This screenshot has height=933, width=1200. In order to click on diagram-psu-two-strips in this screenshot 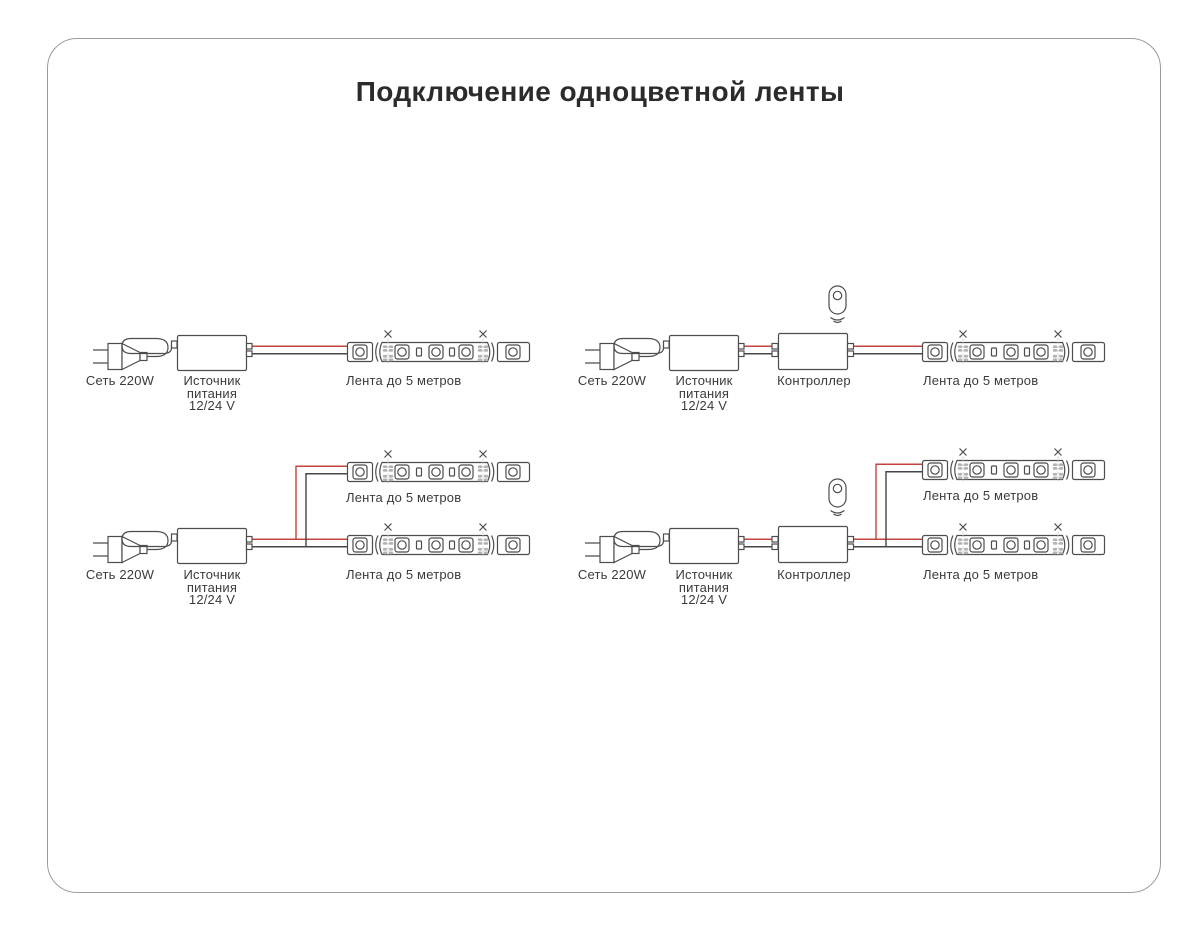, I will do `click(311, 508)`.